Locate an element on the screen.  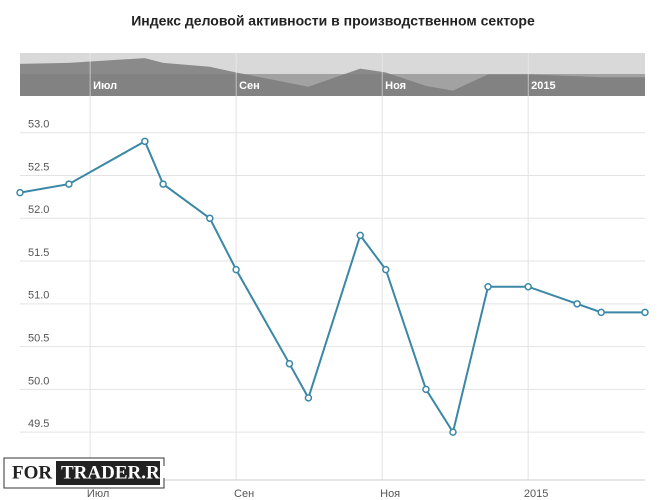
watermark-text: TRADER.RU is located at coordinates (117, 472).